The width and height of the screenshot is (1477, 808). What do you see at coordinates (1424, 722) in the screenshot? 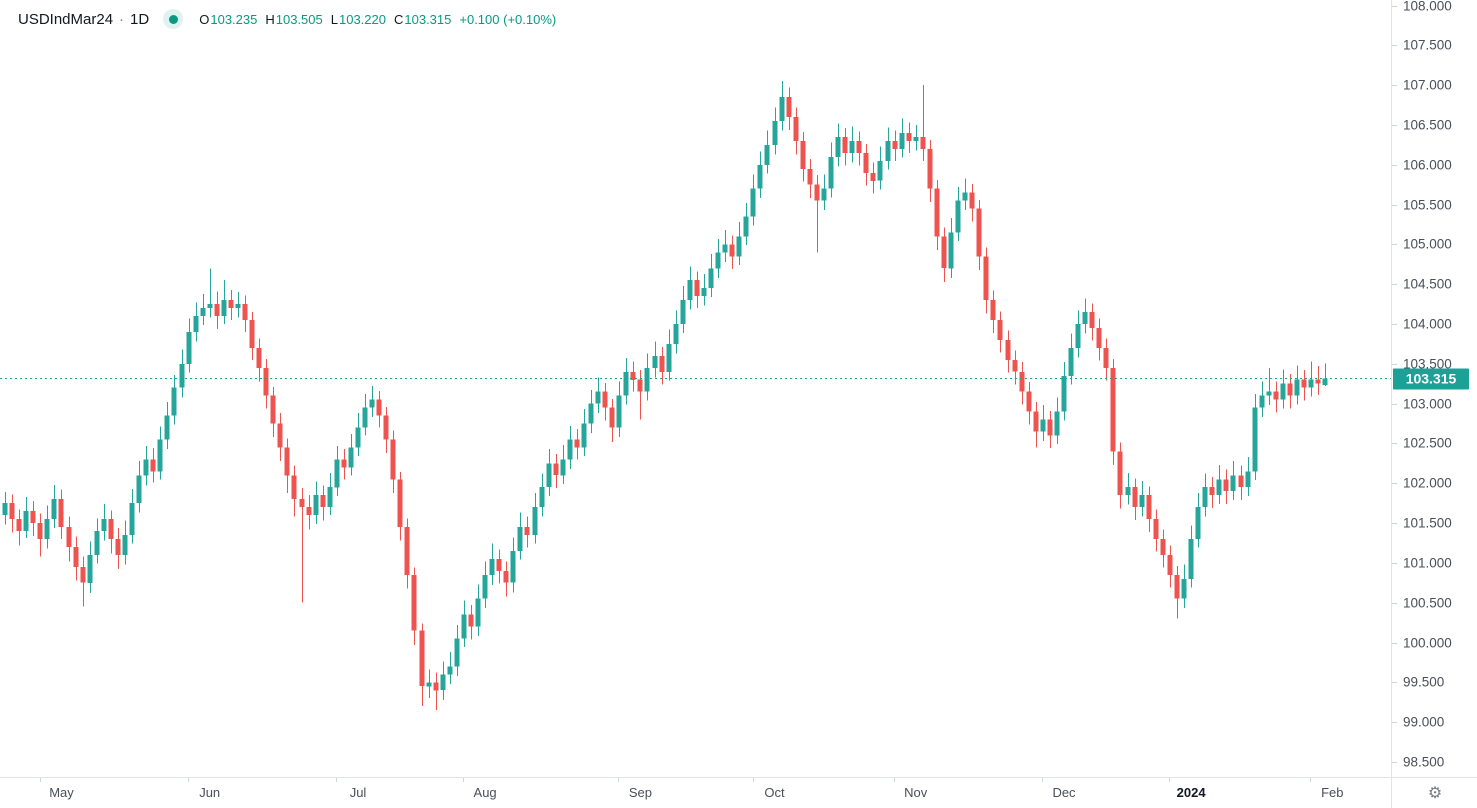
I see `price-tick-label: 99.000` at bounding box center [1424, 722].